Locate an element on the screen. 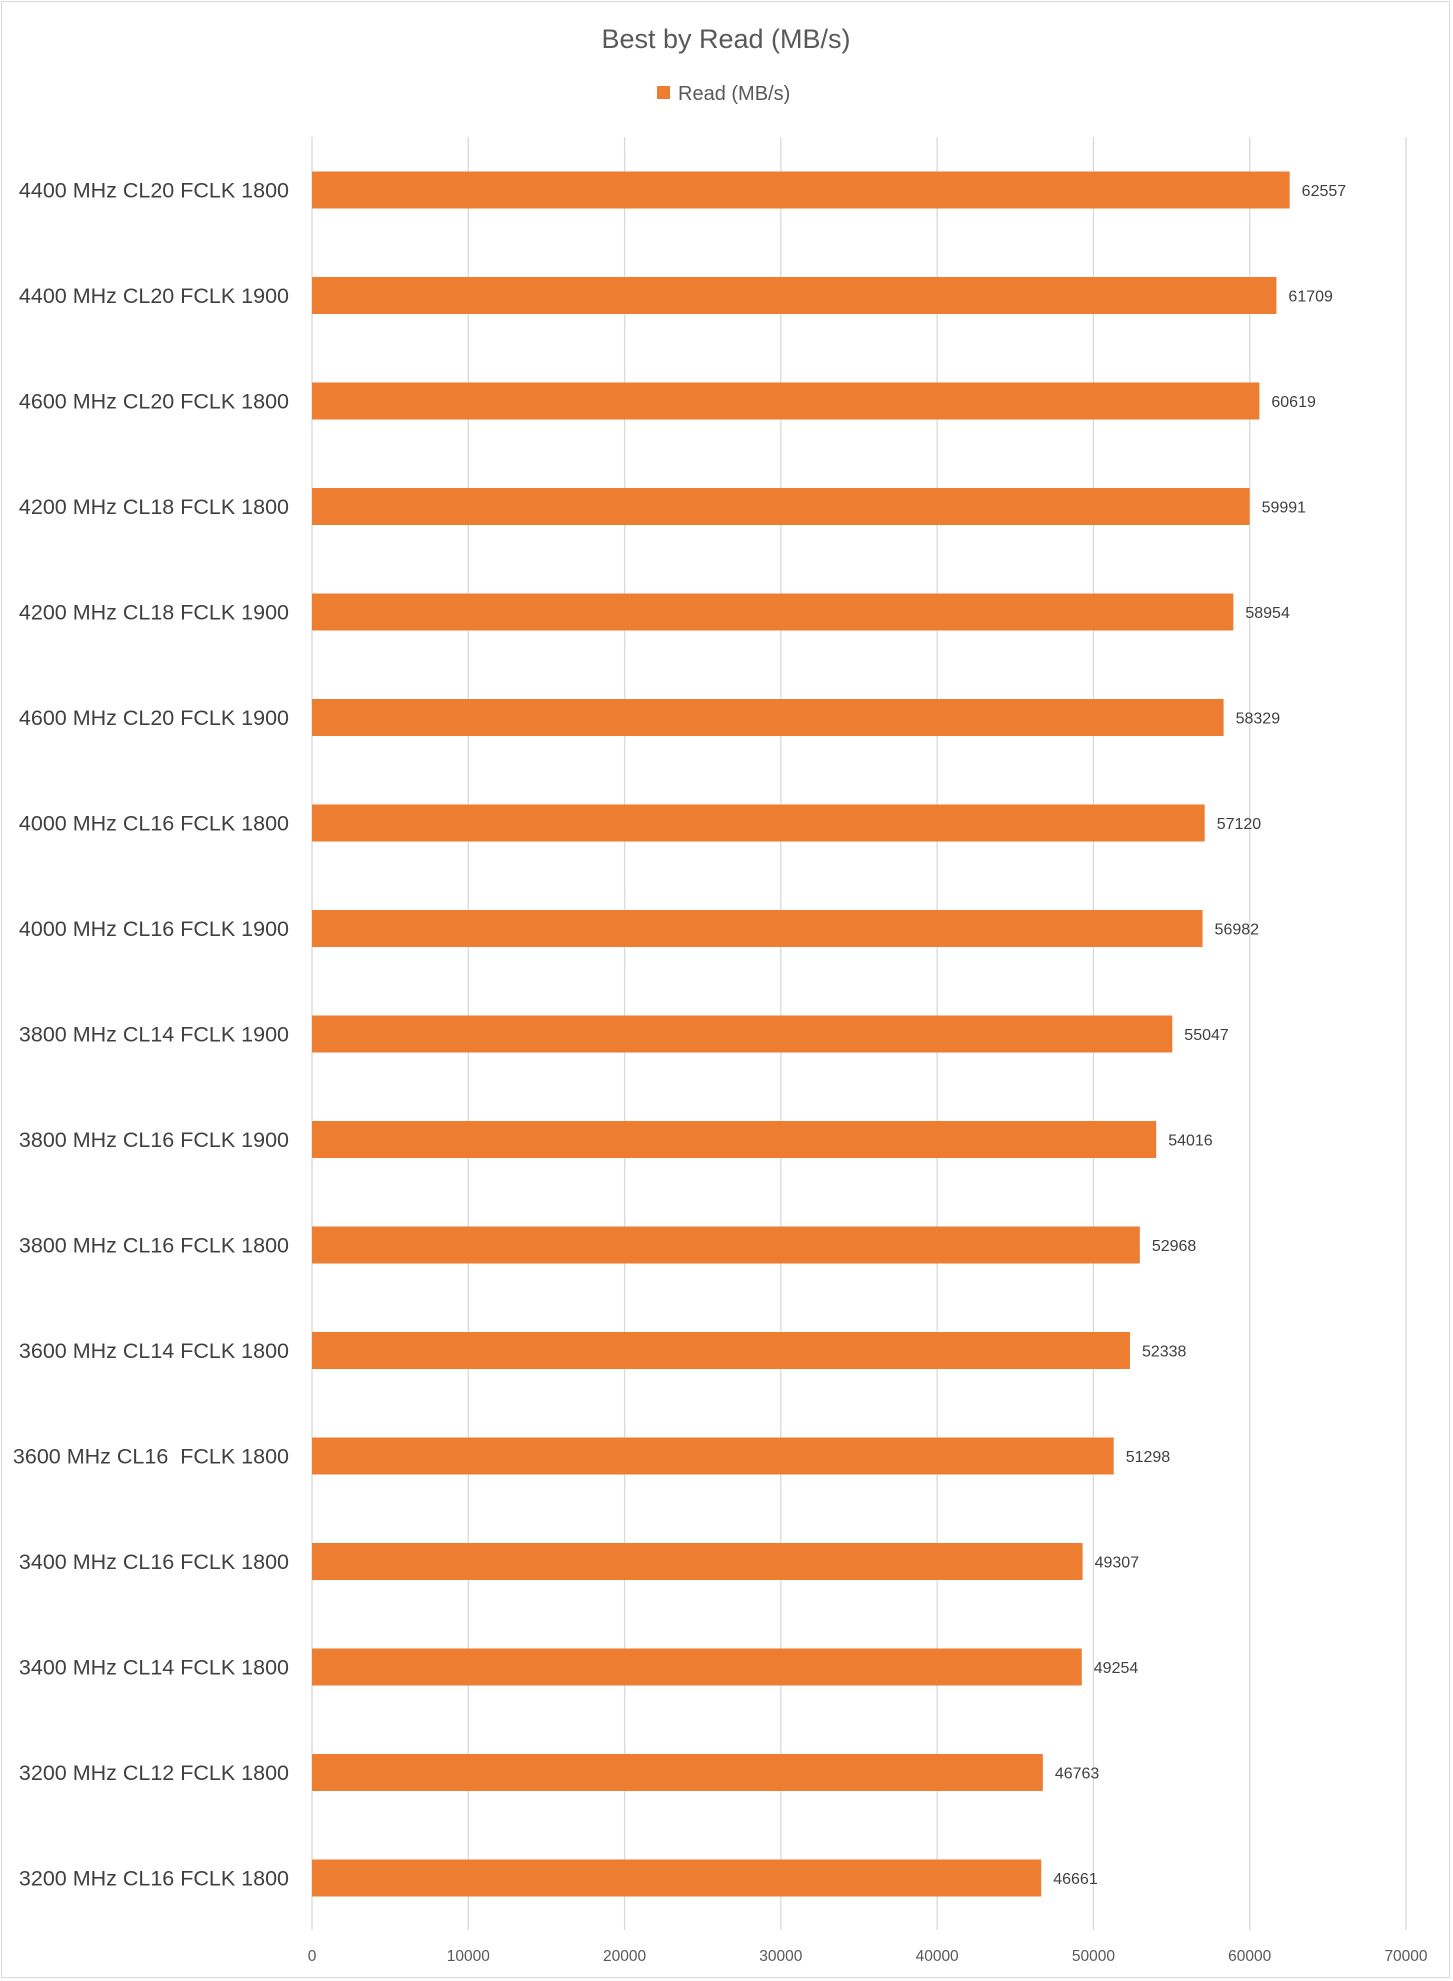 This screenshot has height=1981, width=1453. x-tick-label: 20000 is located at coordinates (624, 1956).